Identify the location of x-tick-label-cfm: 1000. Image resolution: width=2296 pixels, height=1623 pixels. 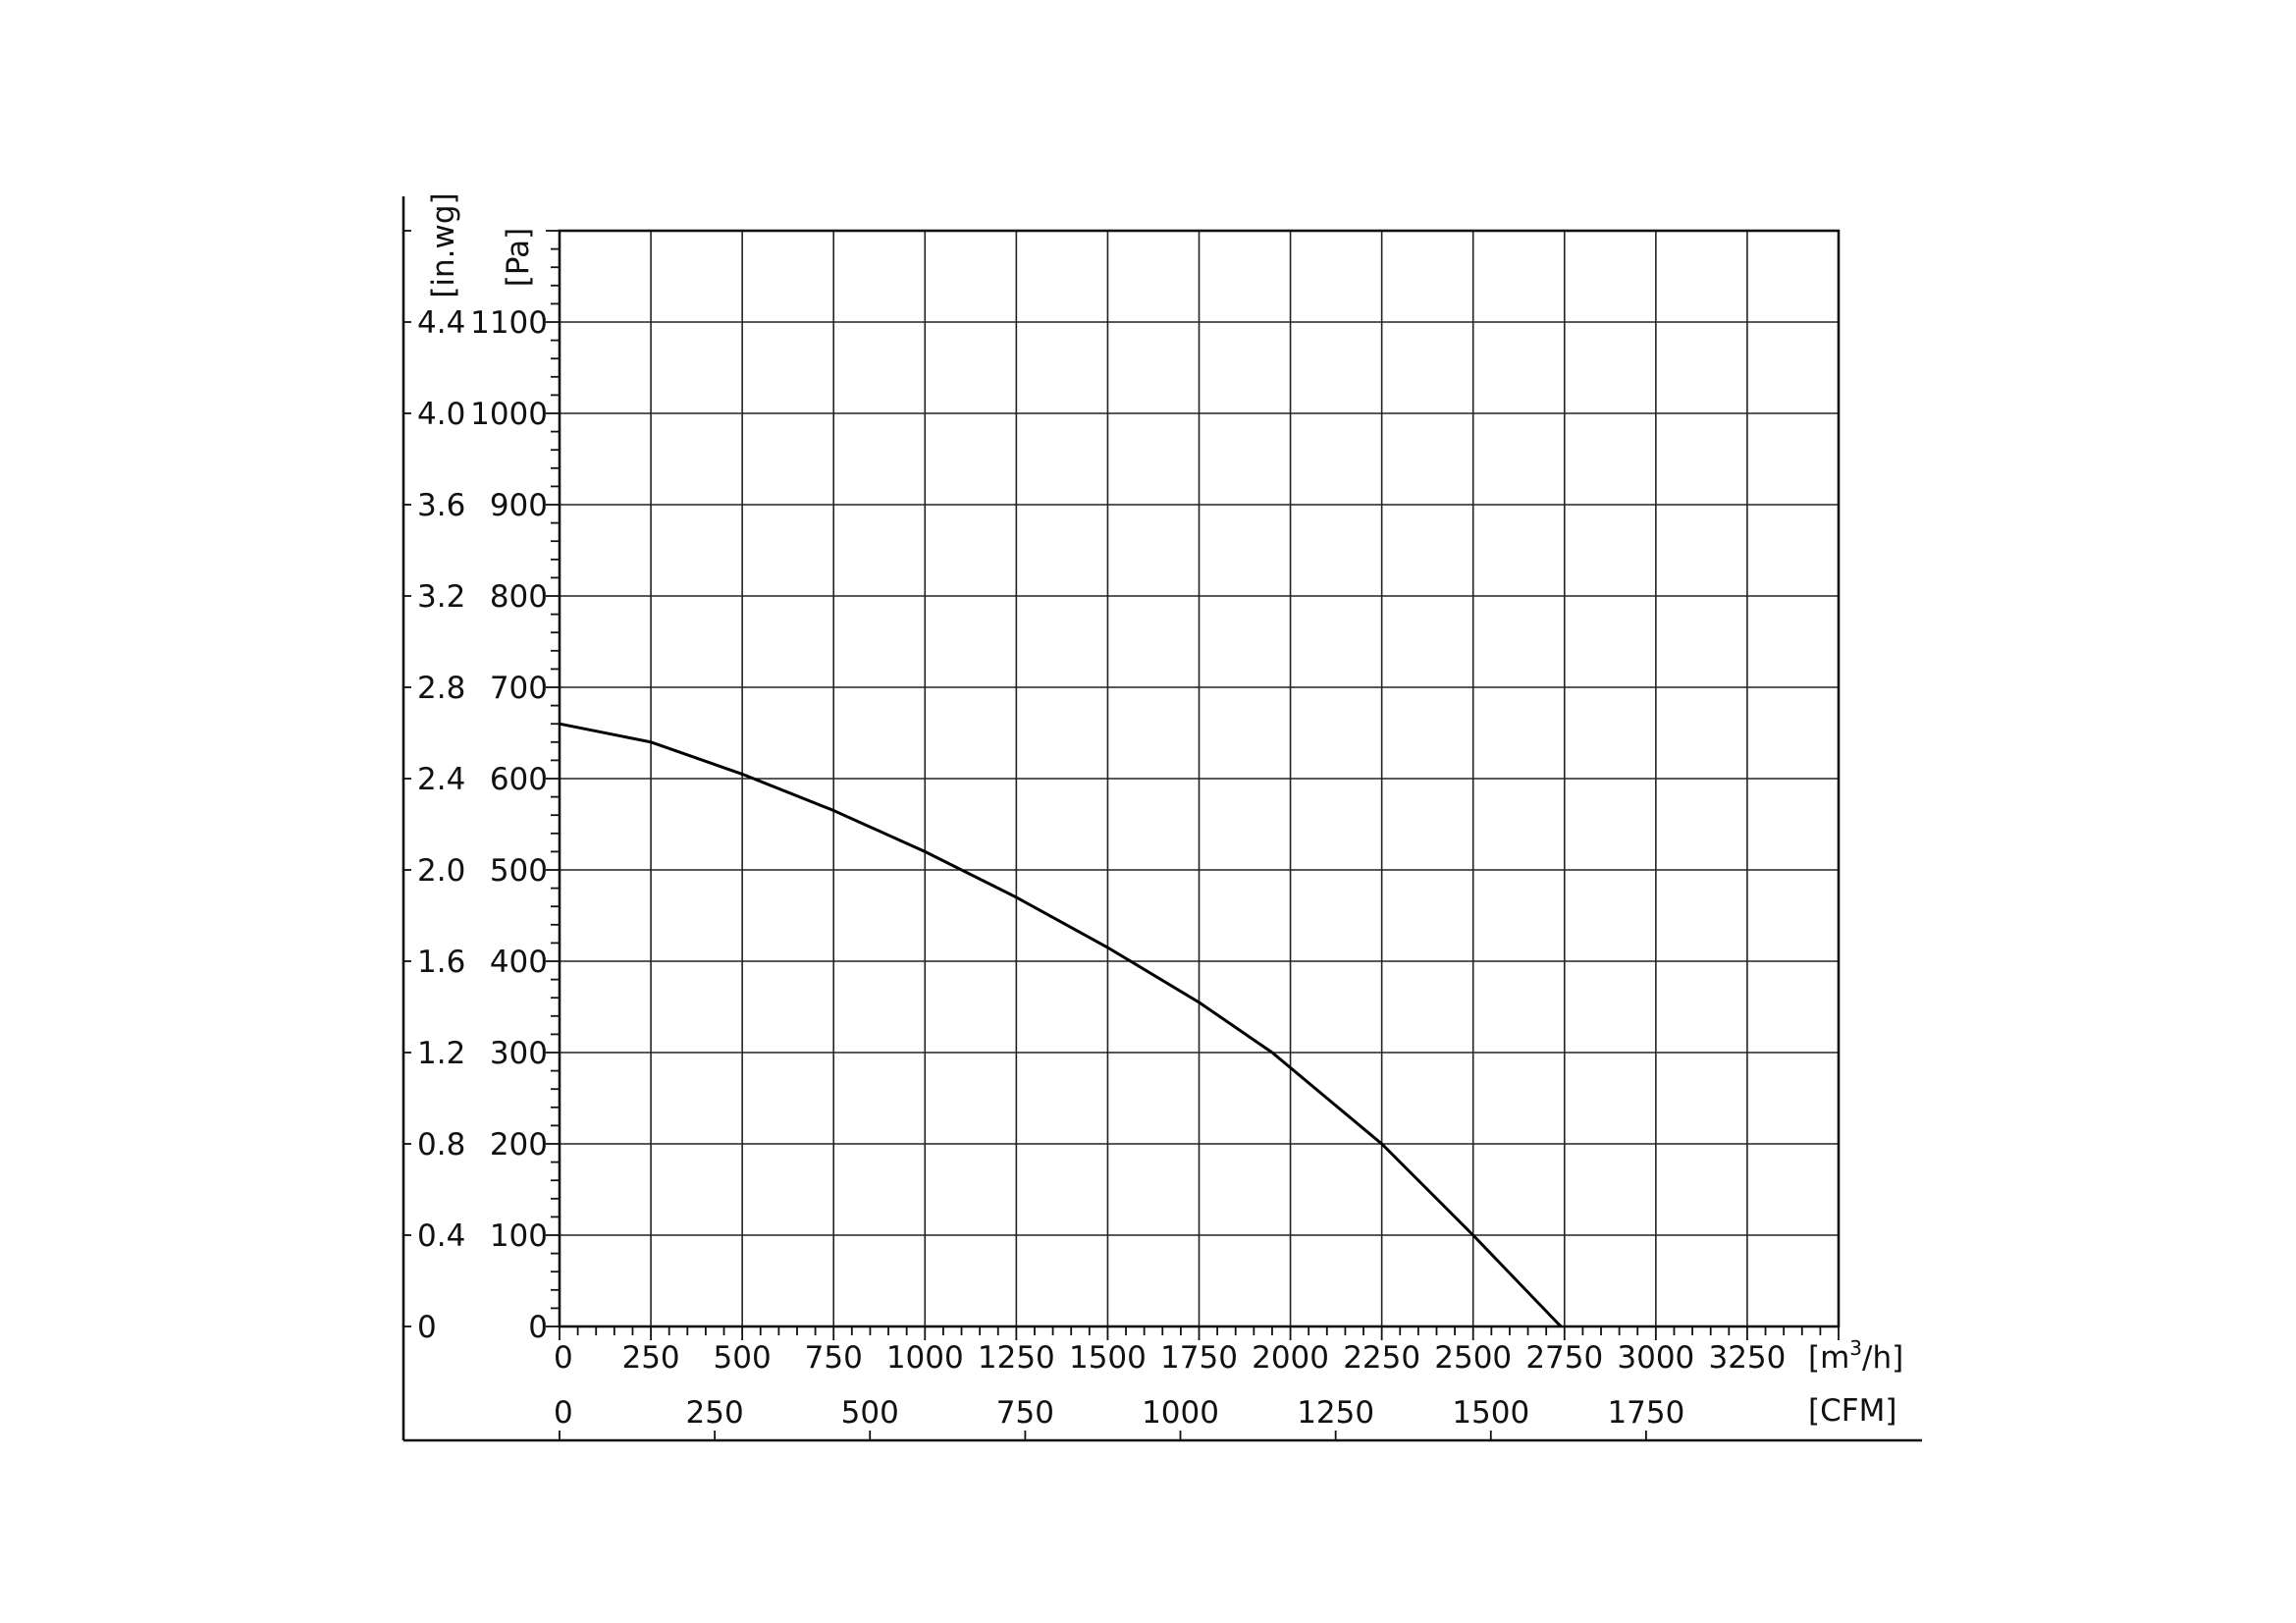
(1180, 1413).